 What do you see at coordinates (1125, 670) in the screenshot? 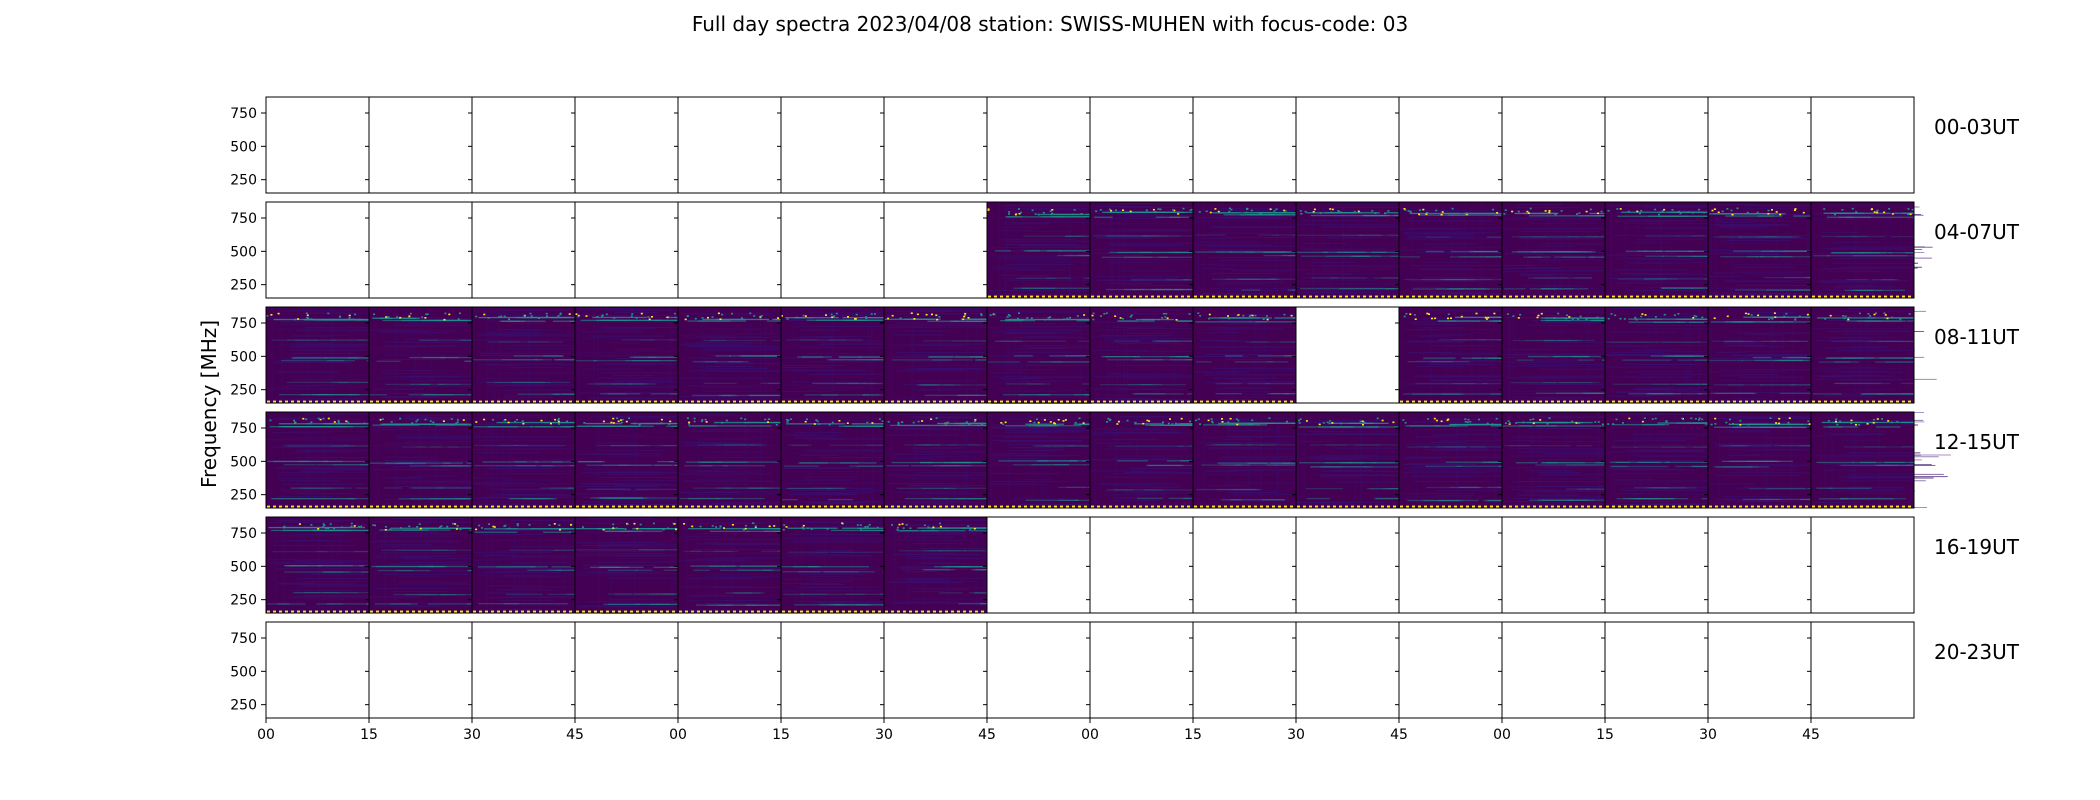
I see `panel-row: 750 500 250 20-23UT` at bounding box center [1125, 670].